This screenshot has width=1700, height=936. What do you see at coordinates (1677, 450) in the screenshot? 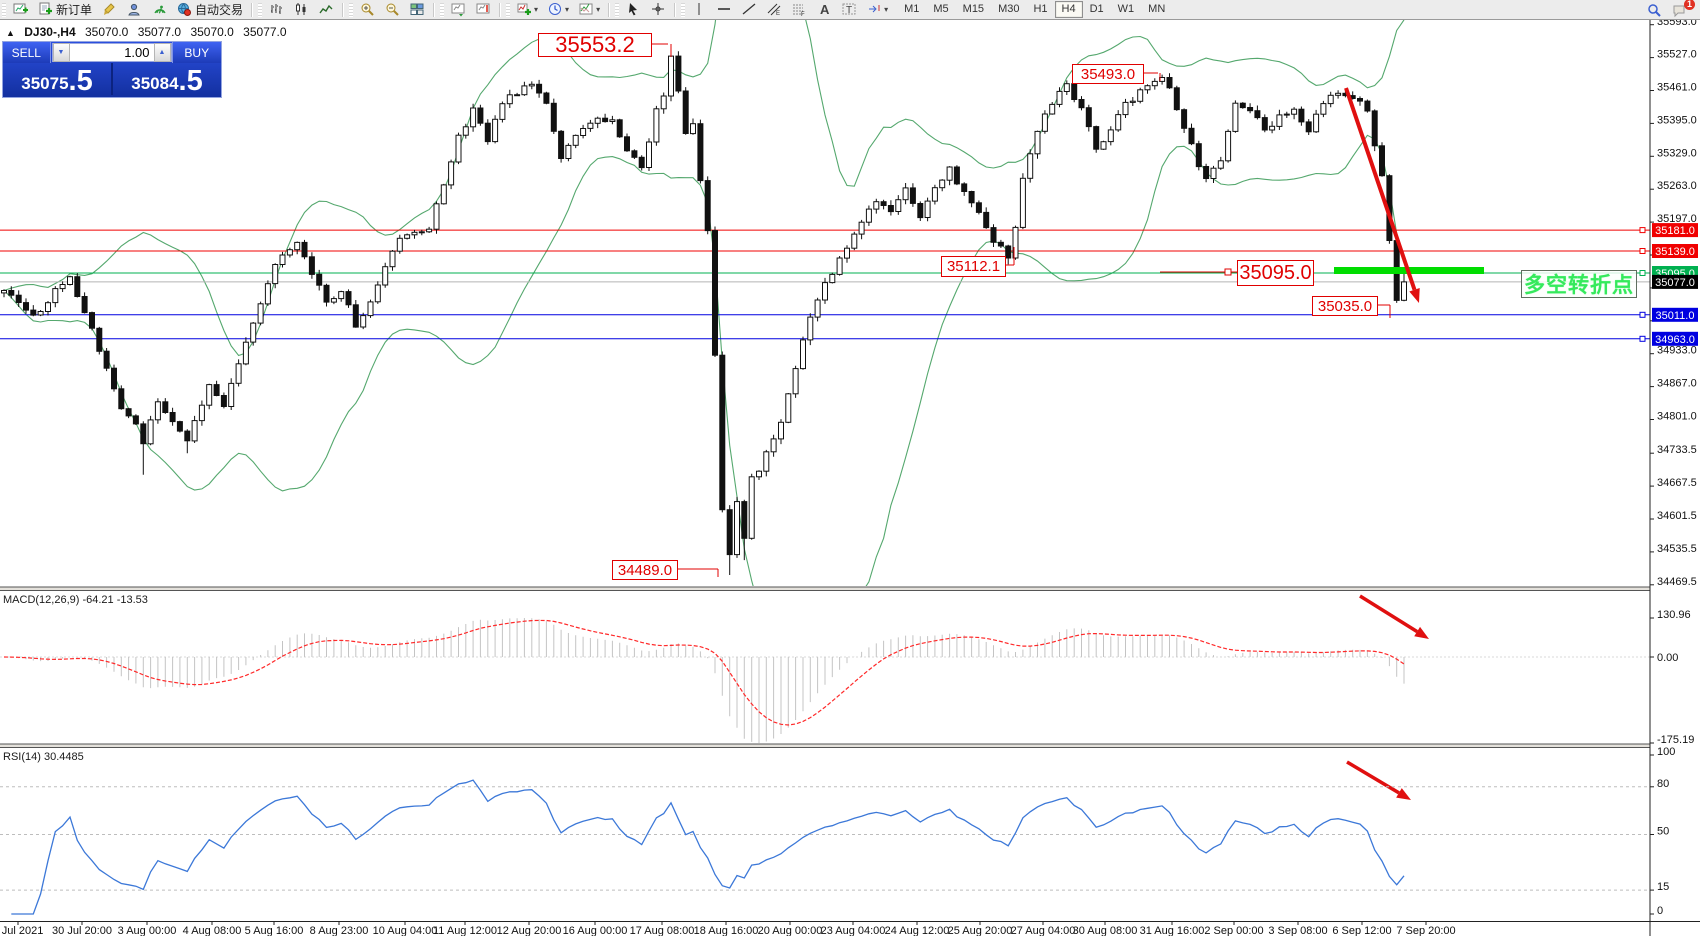
I see `svg-text: 34733.5` at bounding box center [1677, 450].